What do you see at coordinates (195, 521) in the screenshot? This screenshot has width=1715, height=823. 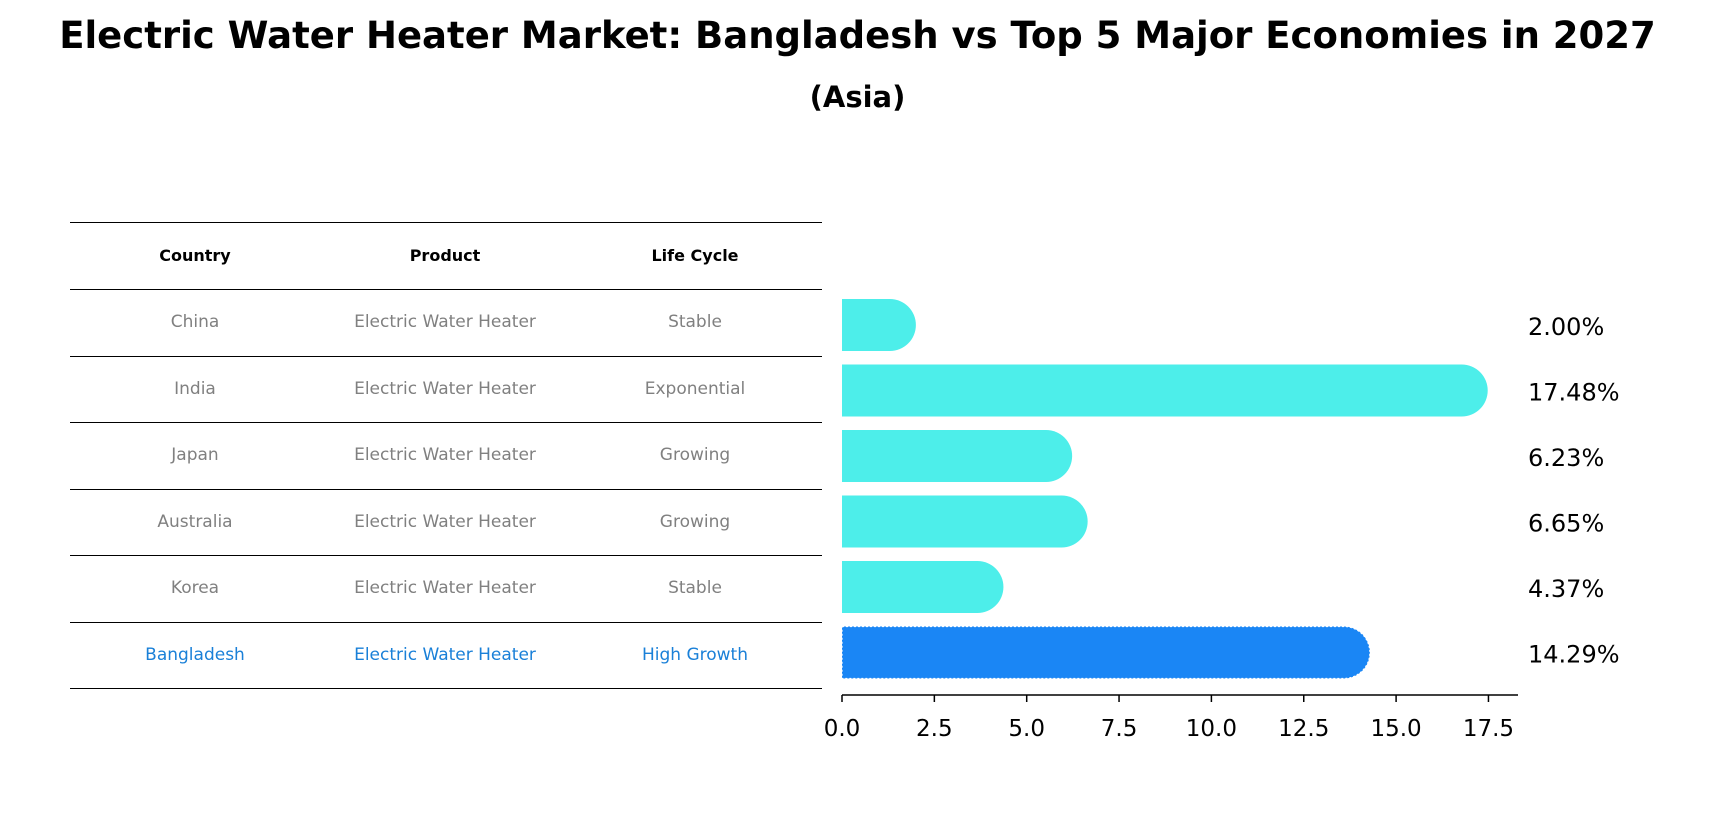 I see `table-cell: Australia` at bounding box center [195, 521].